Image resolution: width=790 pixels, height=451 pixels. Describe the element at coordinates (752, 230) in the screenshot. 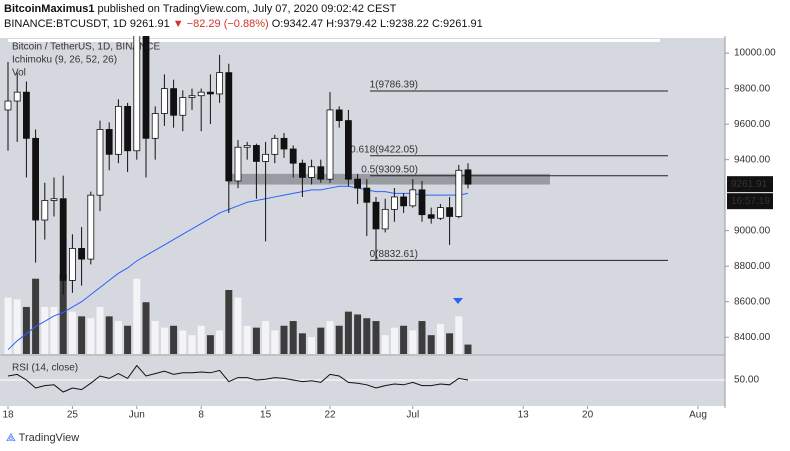

I see `y-tick-label: 9000.00` at that location.